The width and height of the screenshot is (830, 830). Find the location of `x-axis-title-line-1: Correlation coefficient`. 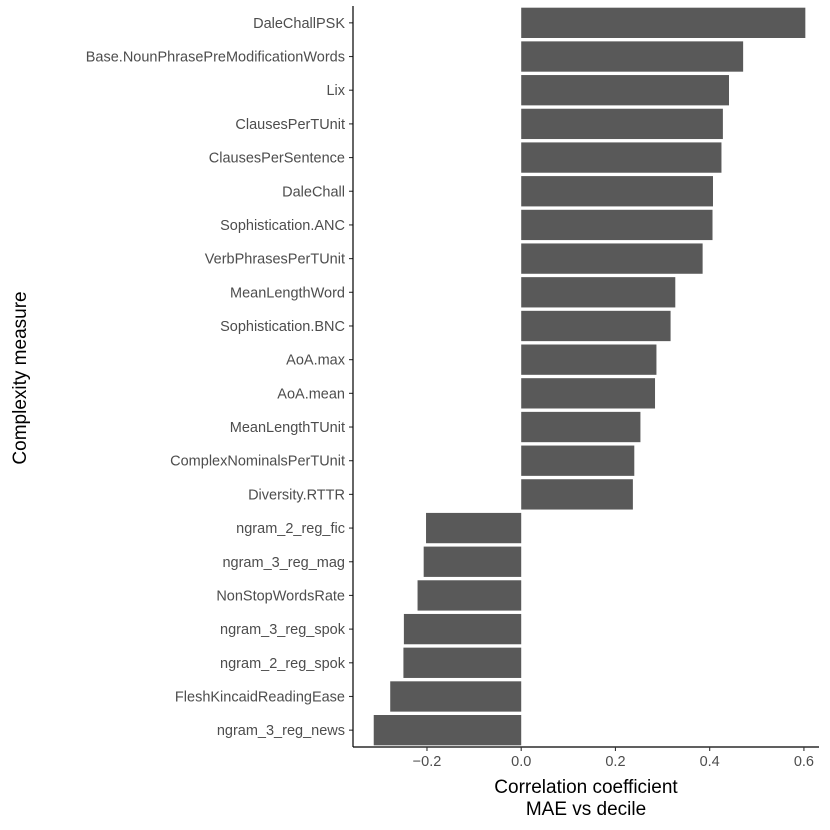

x-axis-title-line-1: Correlation coefficient is located at coordinates (586, 787).